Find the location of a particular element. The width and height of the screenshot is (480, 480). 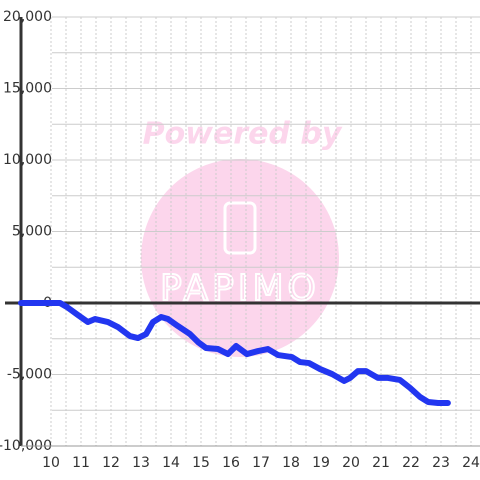

y-tick-label: 15,000 is located at coordinates (27, 89).